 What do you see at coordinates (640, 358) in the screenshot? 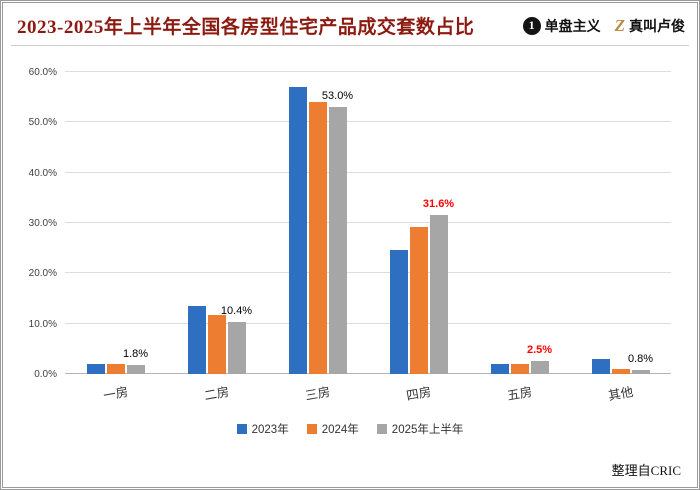
I see `data-label-其他: 0.8%` at bounding box center [640, 358].